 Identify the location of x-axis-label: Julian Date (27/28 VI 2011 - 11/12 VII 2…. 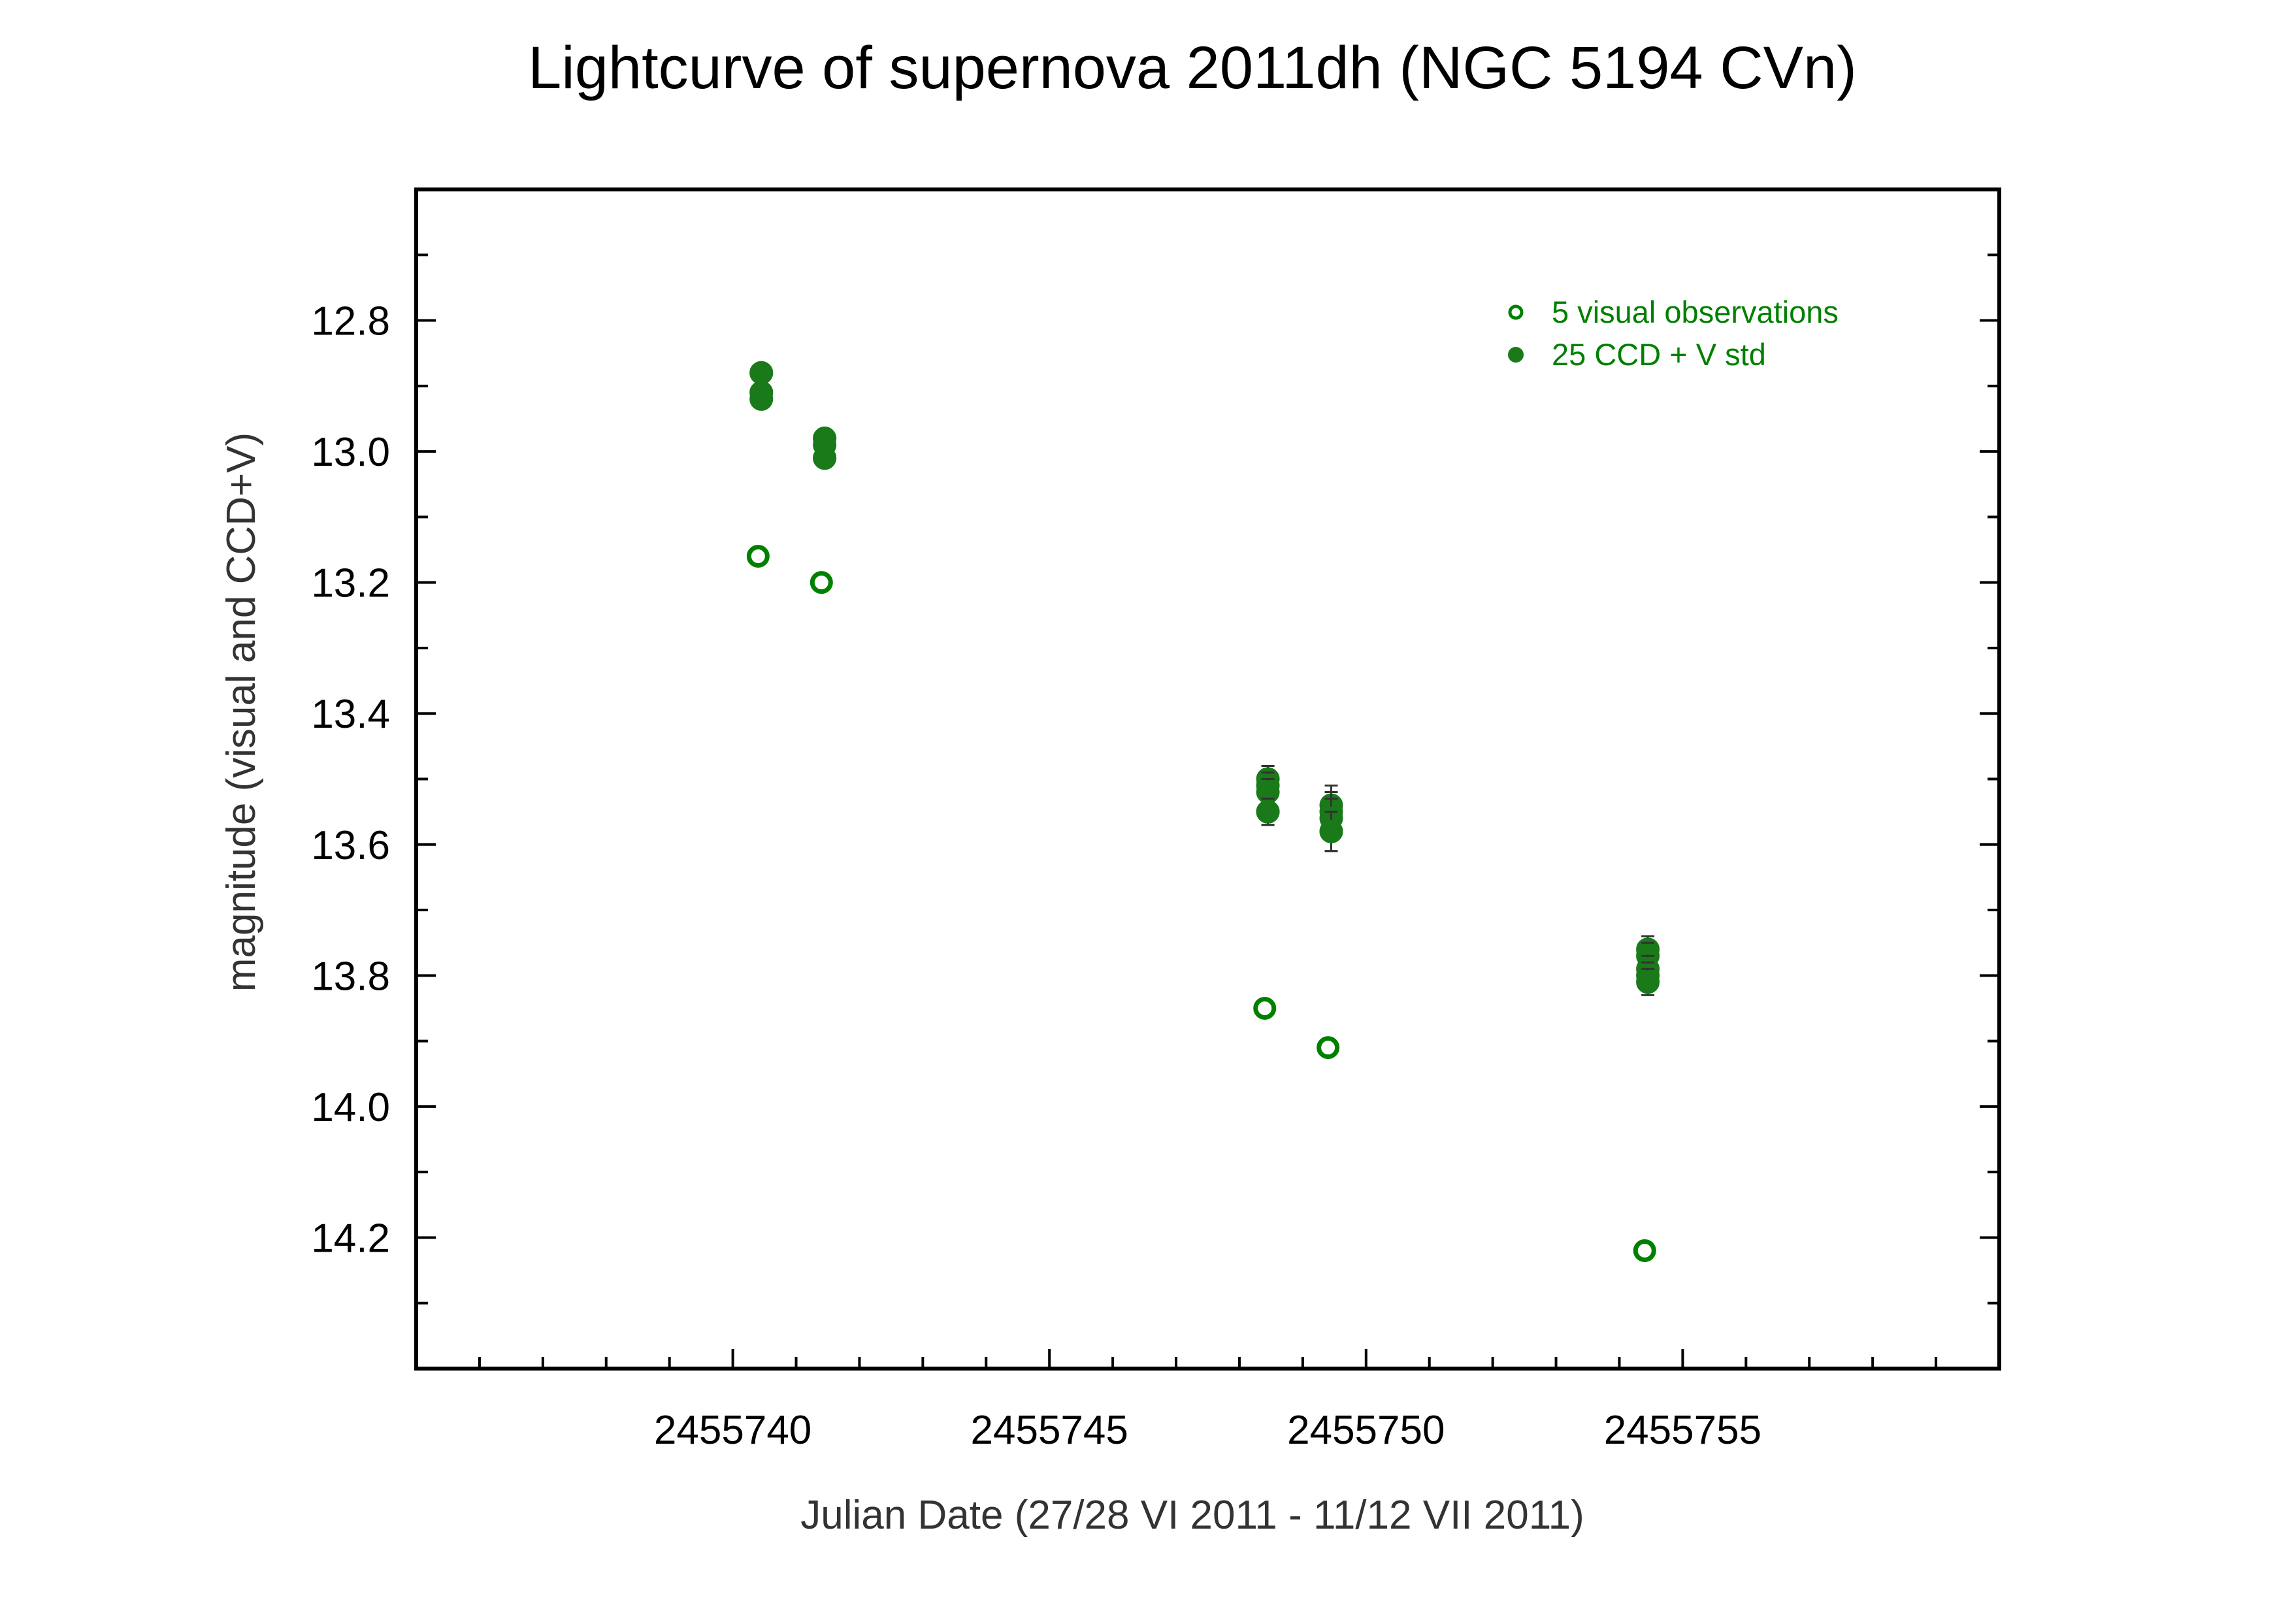
(1192, 1515).